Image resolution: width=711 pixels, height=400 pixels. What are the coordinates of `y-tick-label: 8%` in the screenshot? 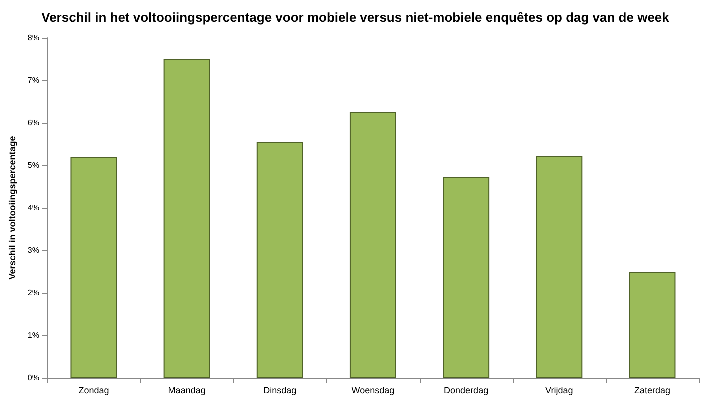 It's located at (34, 38).